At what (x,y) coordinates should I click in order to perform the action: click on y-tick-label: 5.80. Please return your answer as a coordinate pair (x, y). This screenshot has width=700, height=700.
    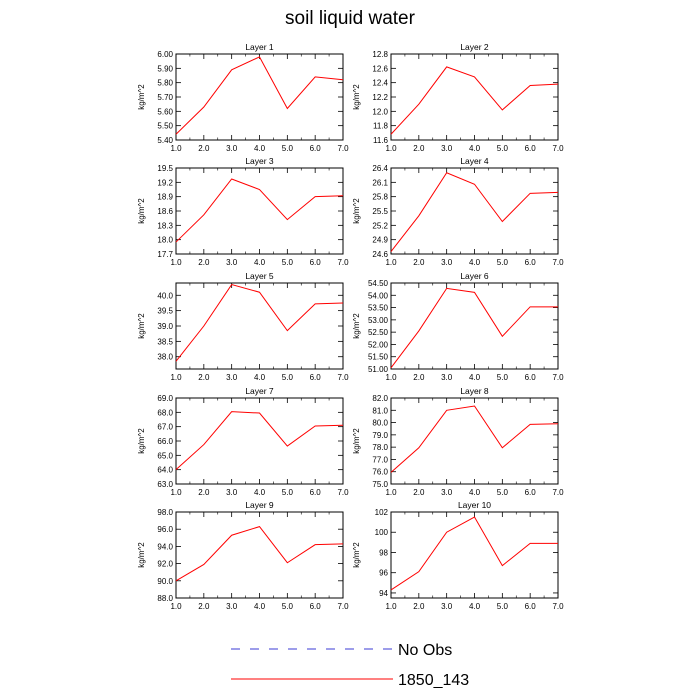
    Looking at the image, I should click on (165, 83).